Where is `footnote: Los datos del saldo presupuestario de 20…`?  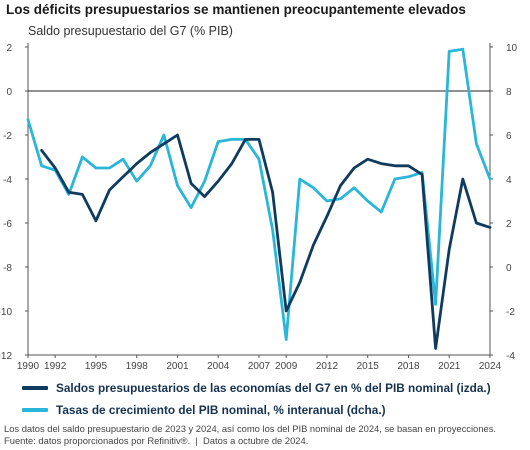 footnote: Los datos del saldo presupuestario de 20… is located at coordinates (250, 434).